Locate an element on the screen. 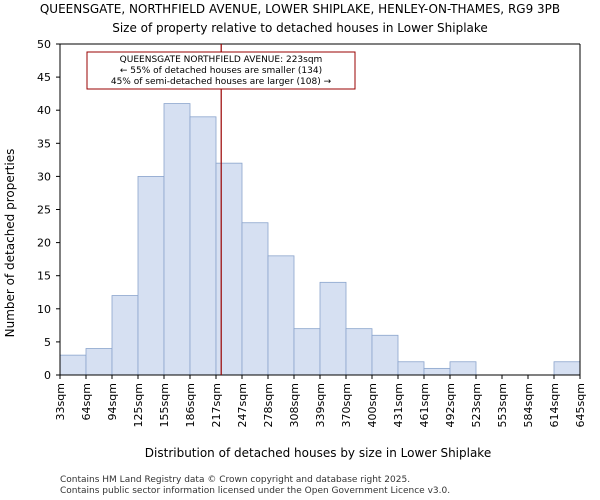 The image size is (600, 500). annotation-frame is located at coordinates (221, 70).